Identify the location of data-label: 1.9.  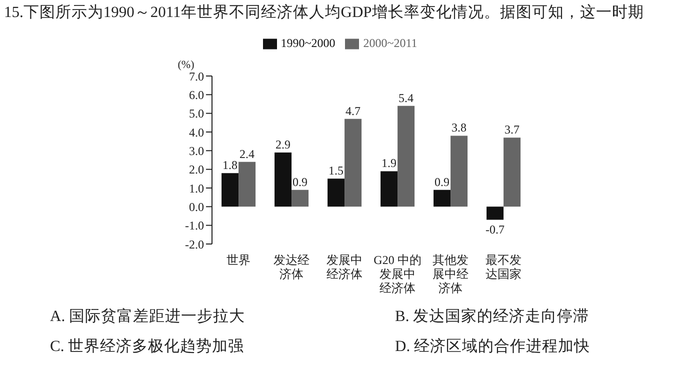
(389, 163).